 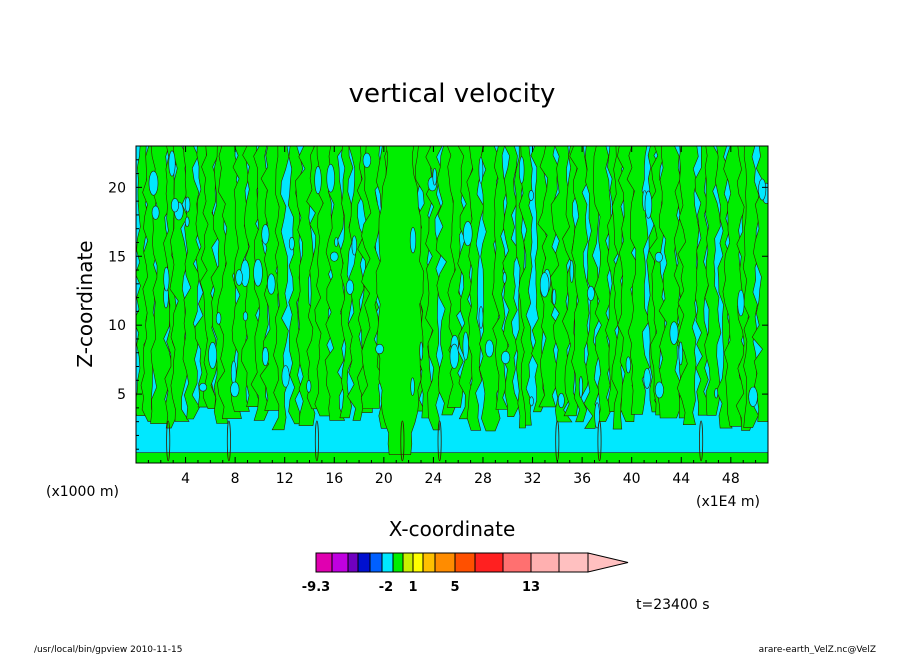 I want to click on chart-title: vertical velocity, so click(x=452, y=94).